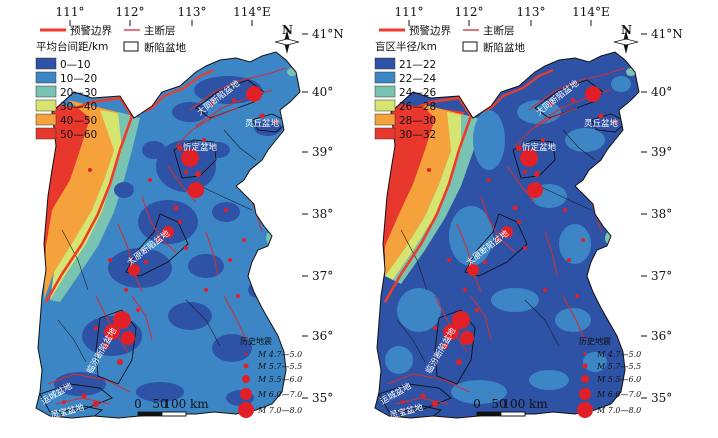 Image resolution: width=718 pixels, height=438 pixels. Describe the element at coordinates (417, 121) in the screenshot. I see `legend-class-label: 28—30` at that location.